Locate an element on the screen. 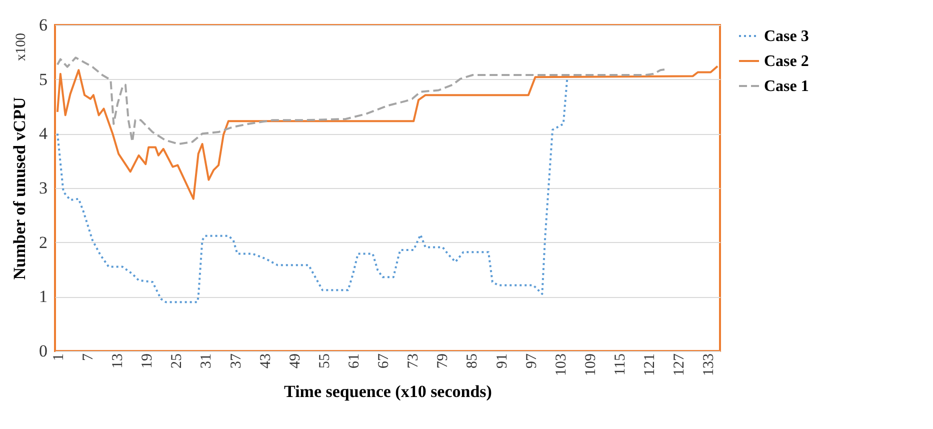 The image size is (933, 429). text: x100 is located at coordinates (21, 47).